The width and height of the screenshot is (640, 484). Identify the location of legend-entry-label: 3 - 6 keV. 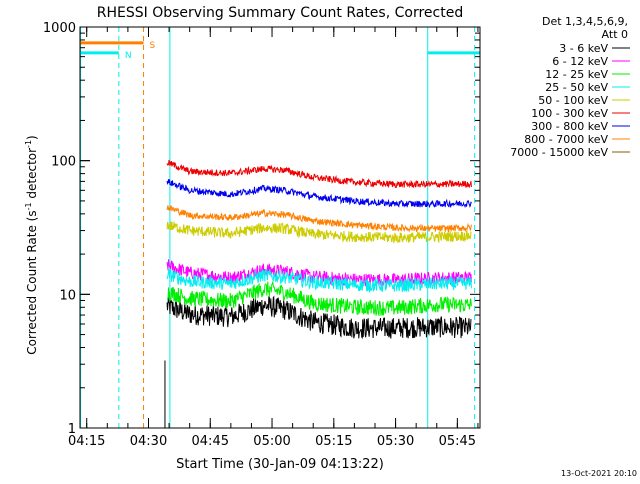
(583, 48).